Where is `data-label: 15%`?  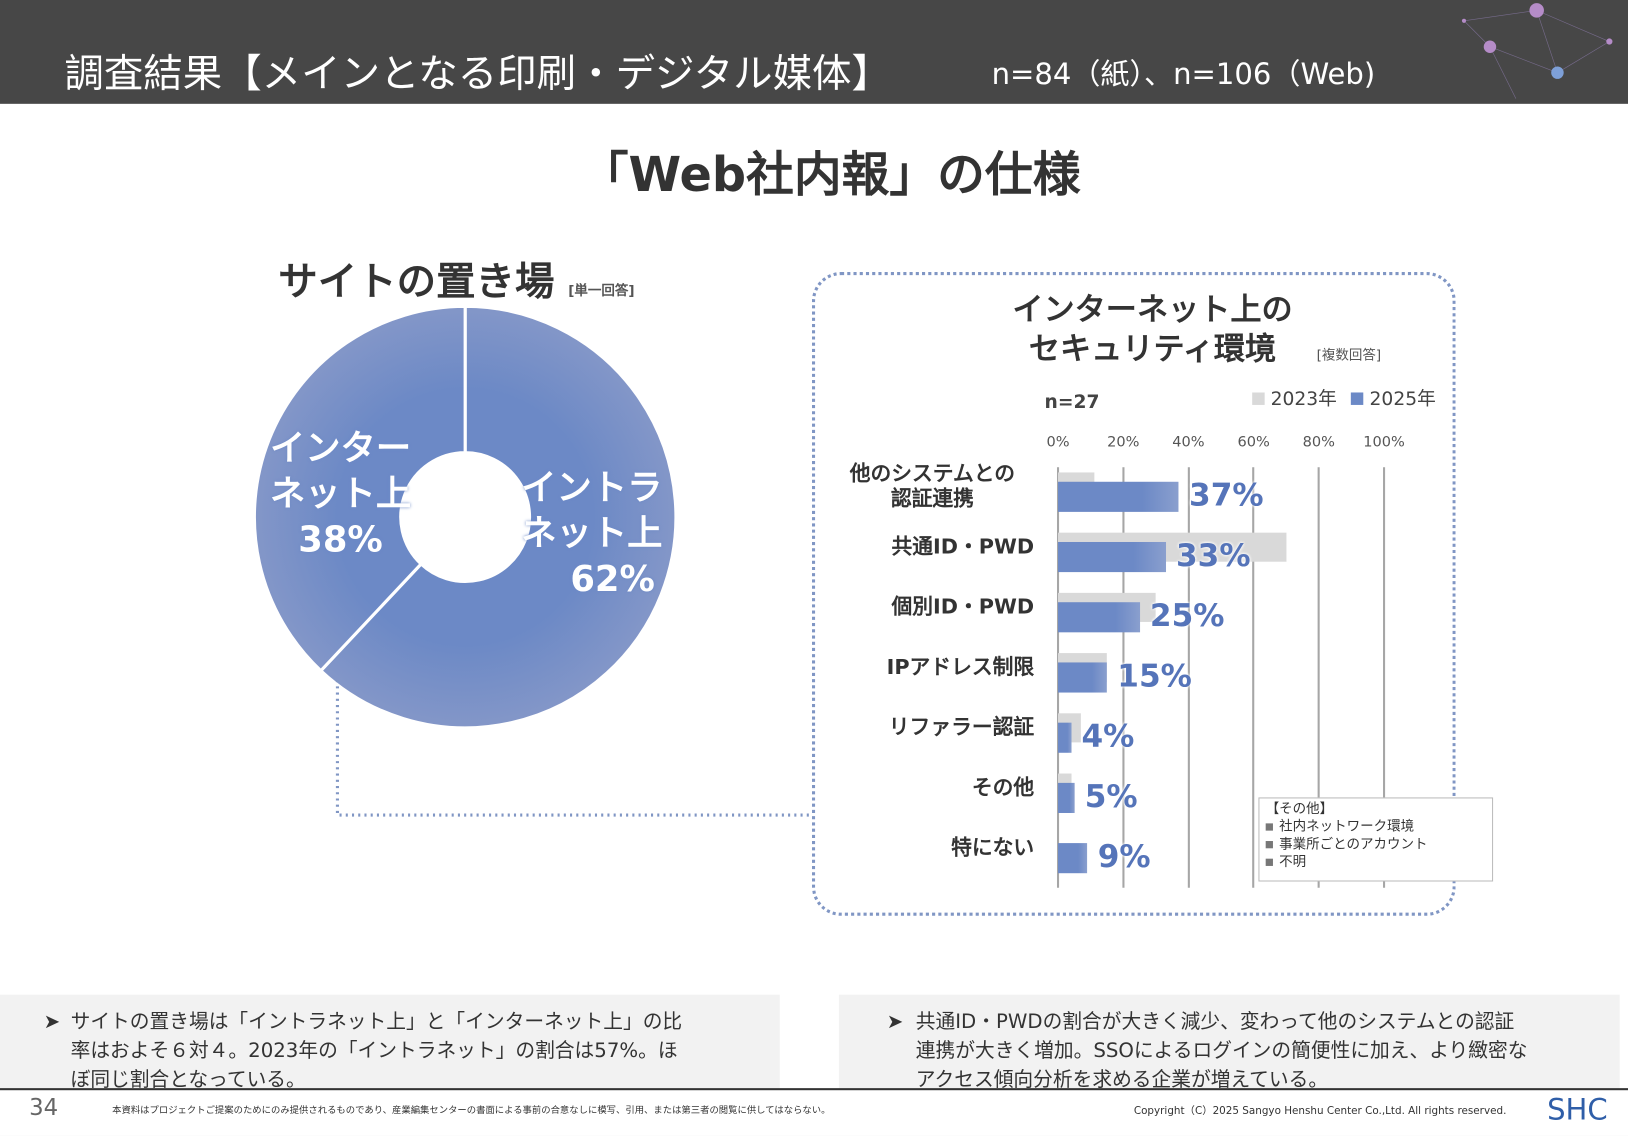 data-label: 15% is located at coordinates (1154, 676).